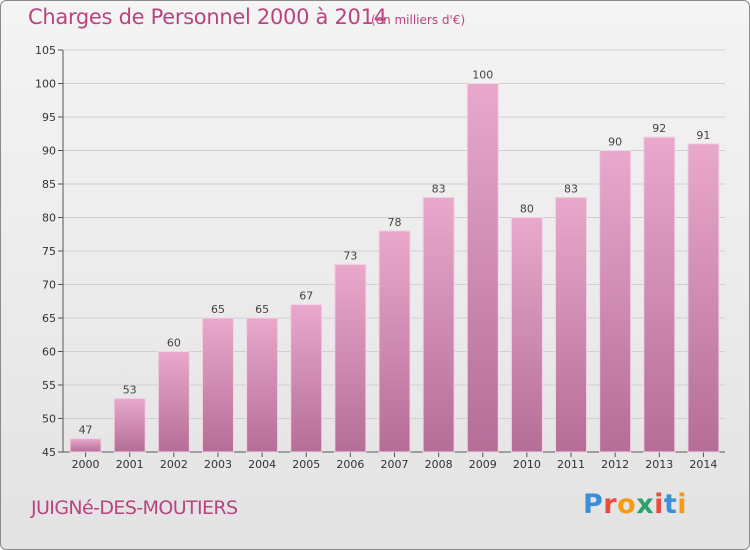  I want to click on x-tick-label-2012: 2012, so click(615, 464).